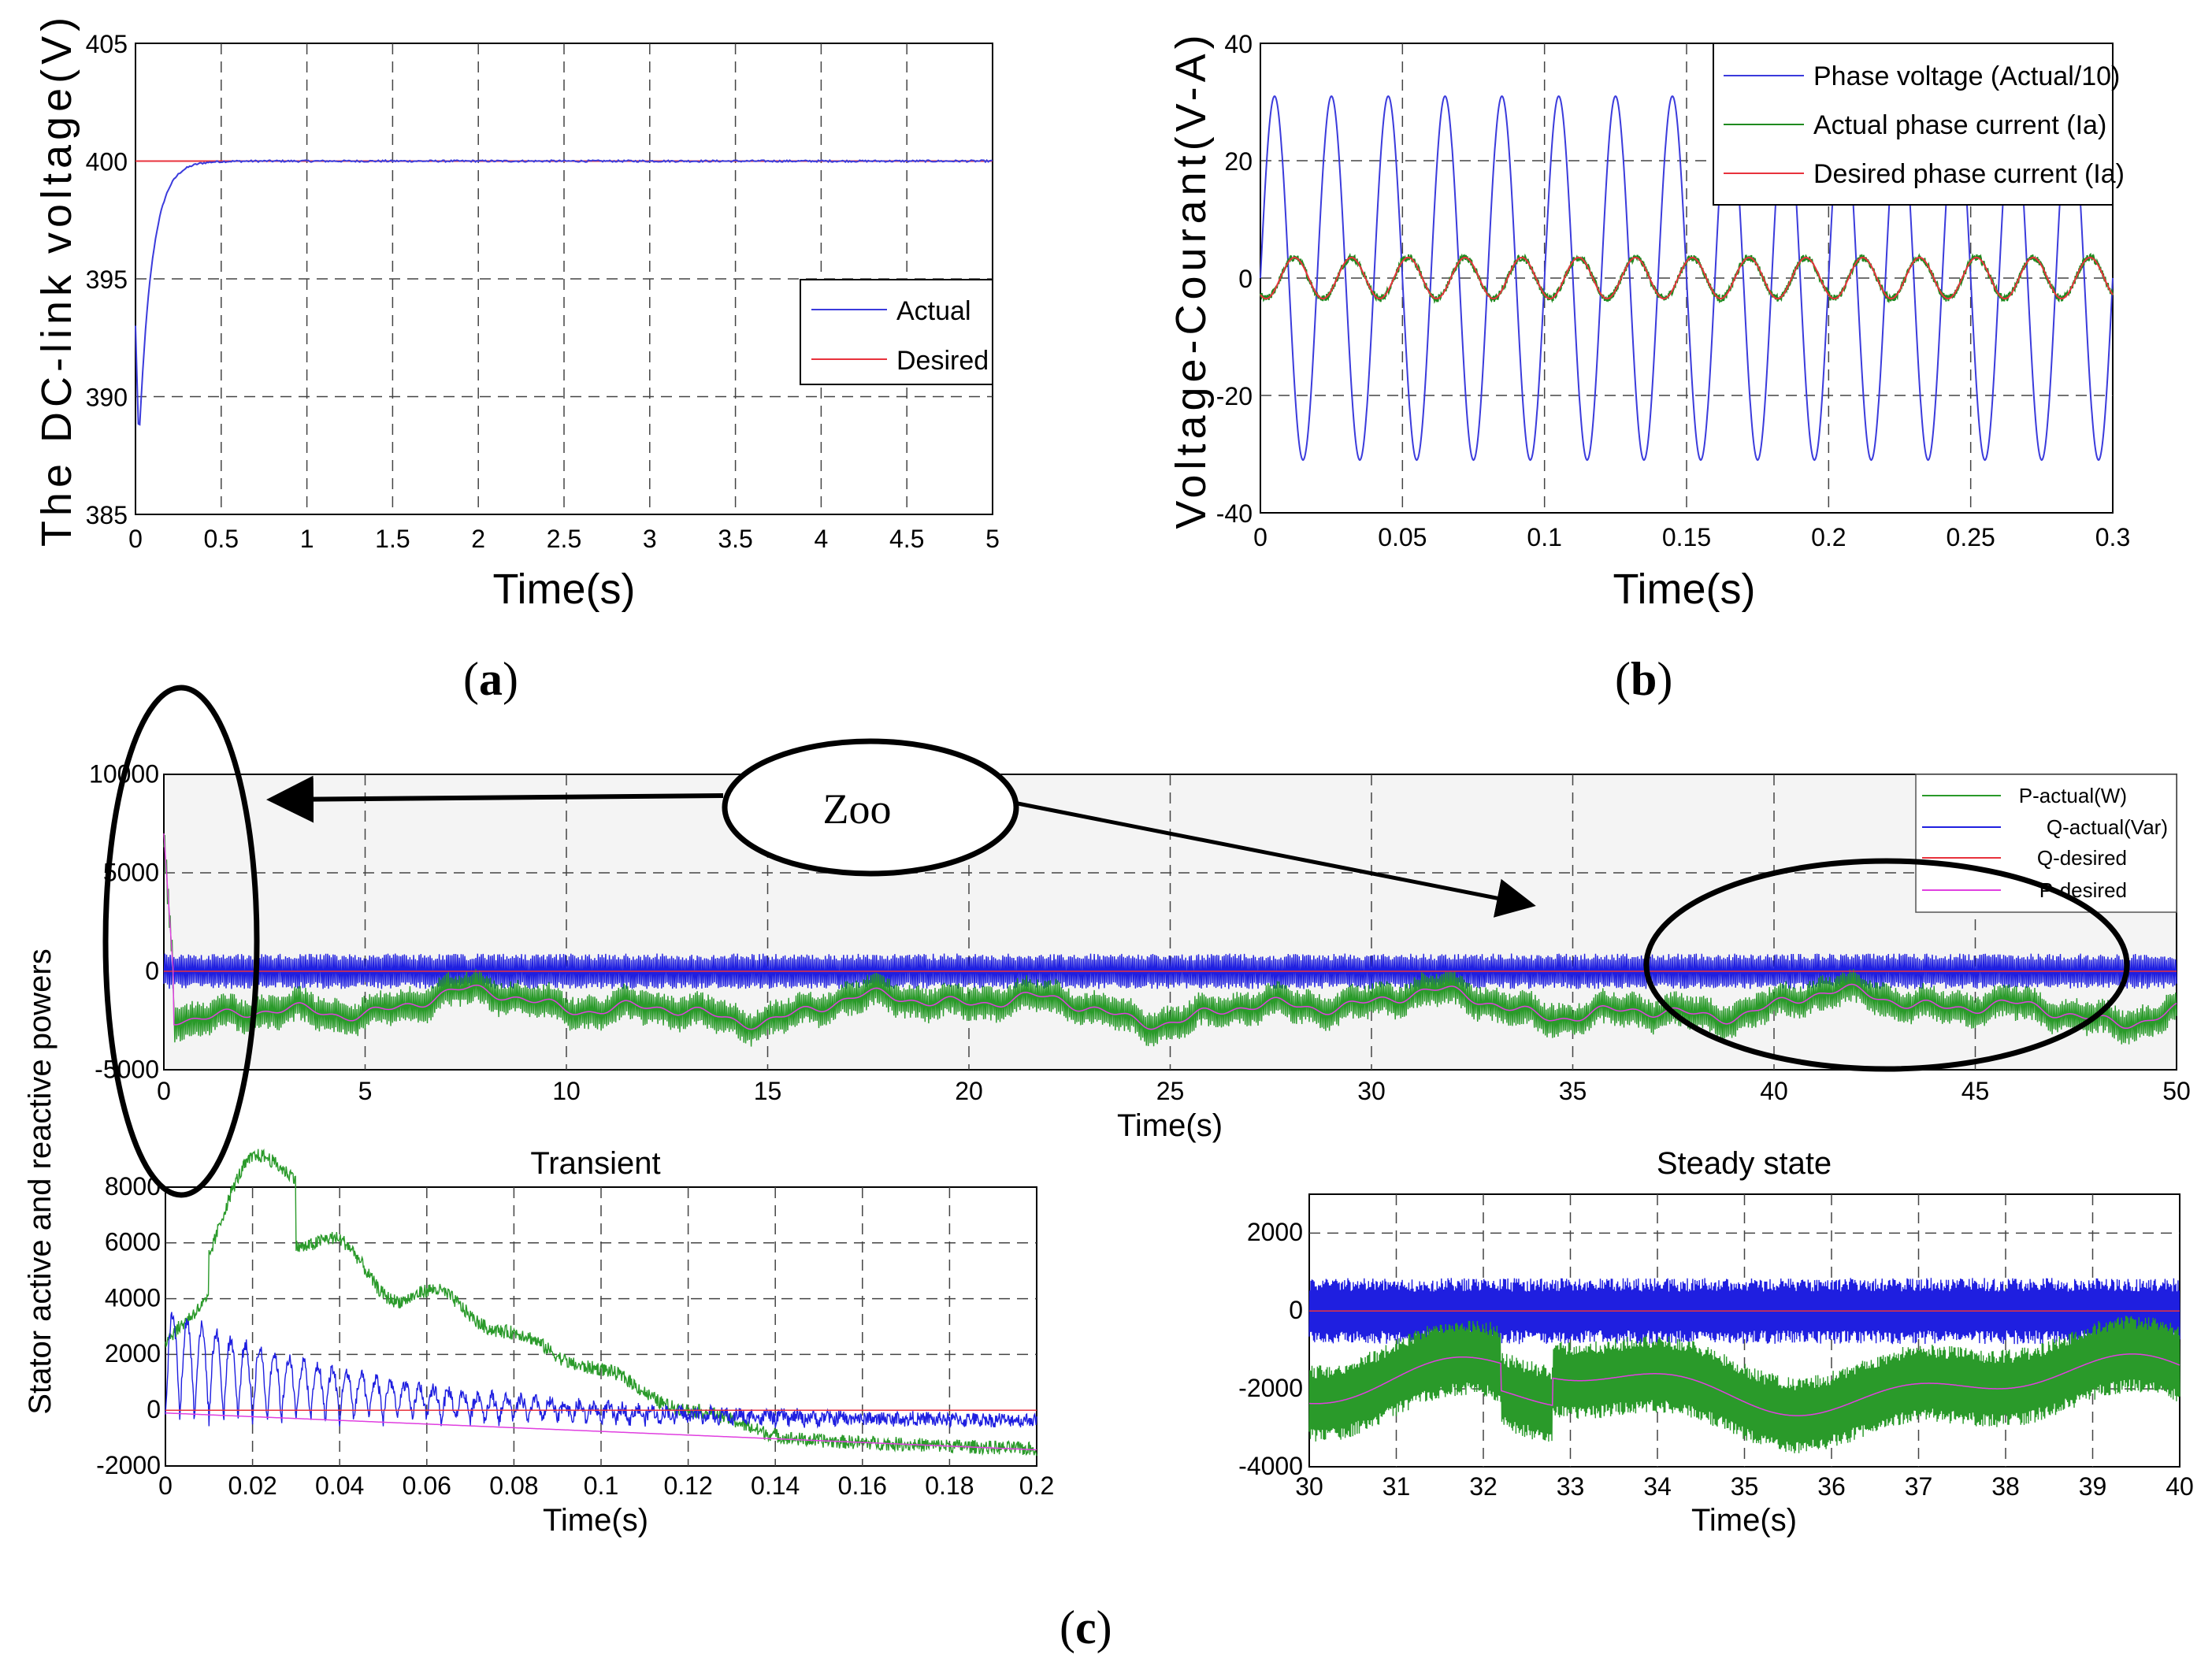 The width and height of the screenshot is (2212, 1670). What do you see at coordinates (1234, 279) in the screenshot?
I see `chart-b-yticks: -40 -20 0 20 40` at bounding box center [1234, 279].